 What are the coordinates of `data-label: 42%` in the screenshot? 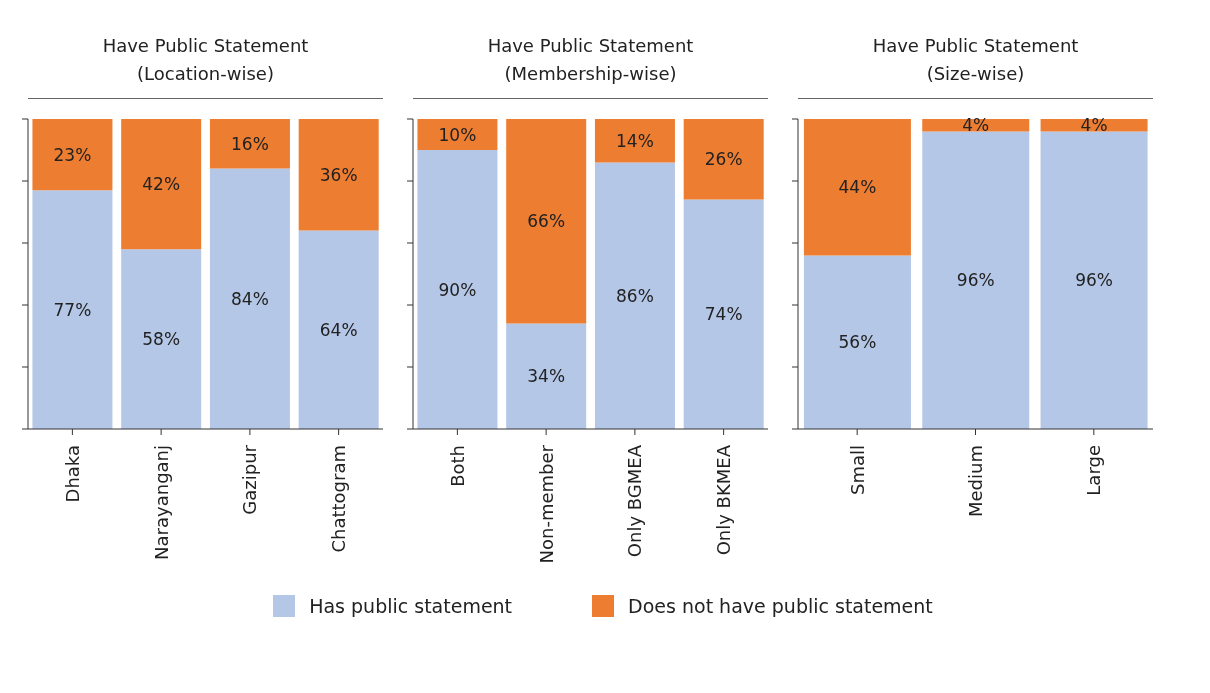 It's located at (161, 184).